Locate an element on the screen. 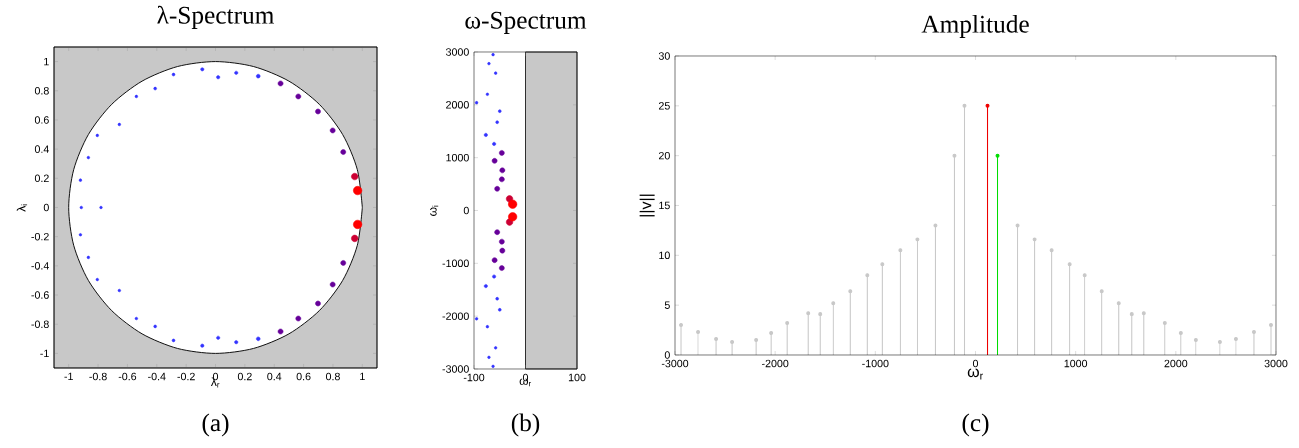 The height and width of the screenshot is (448, 1299). y-tick-label: 25 is located at coordinates (664, 106).